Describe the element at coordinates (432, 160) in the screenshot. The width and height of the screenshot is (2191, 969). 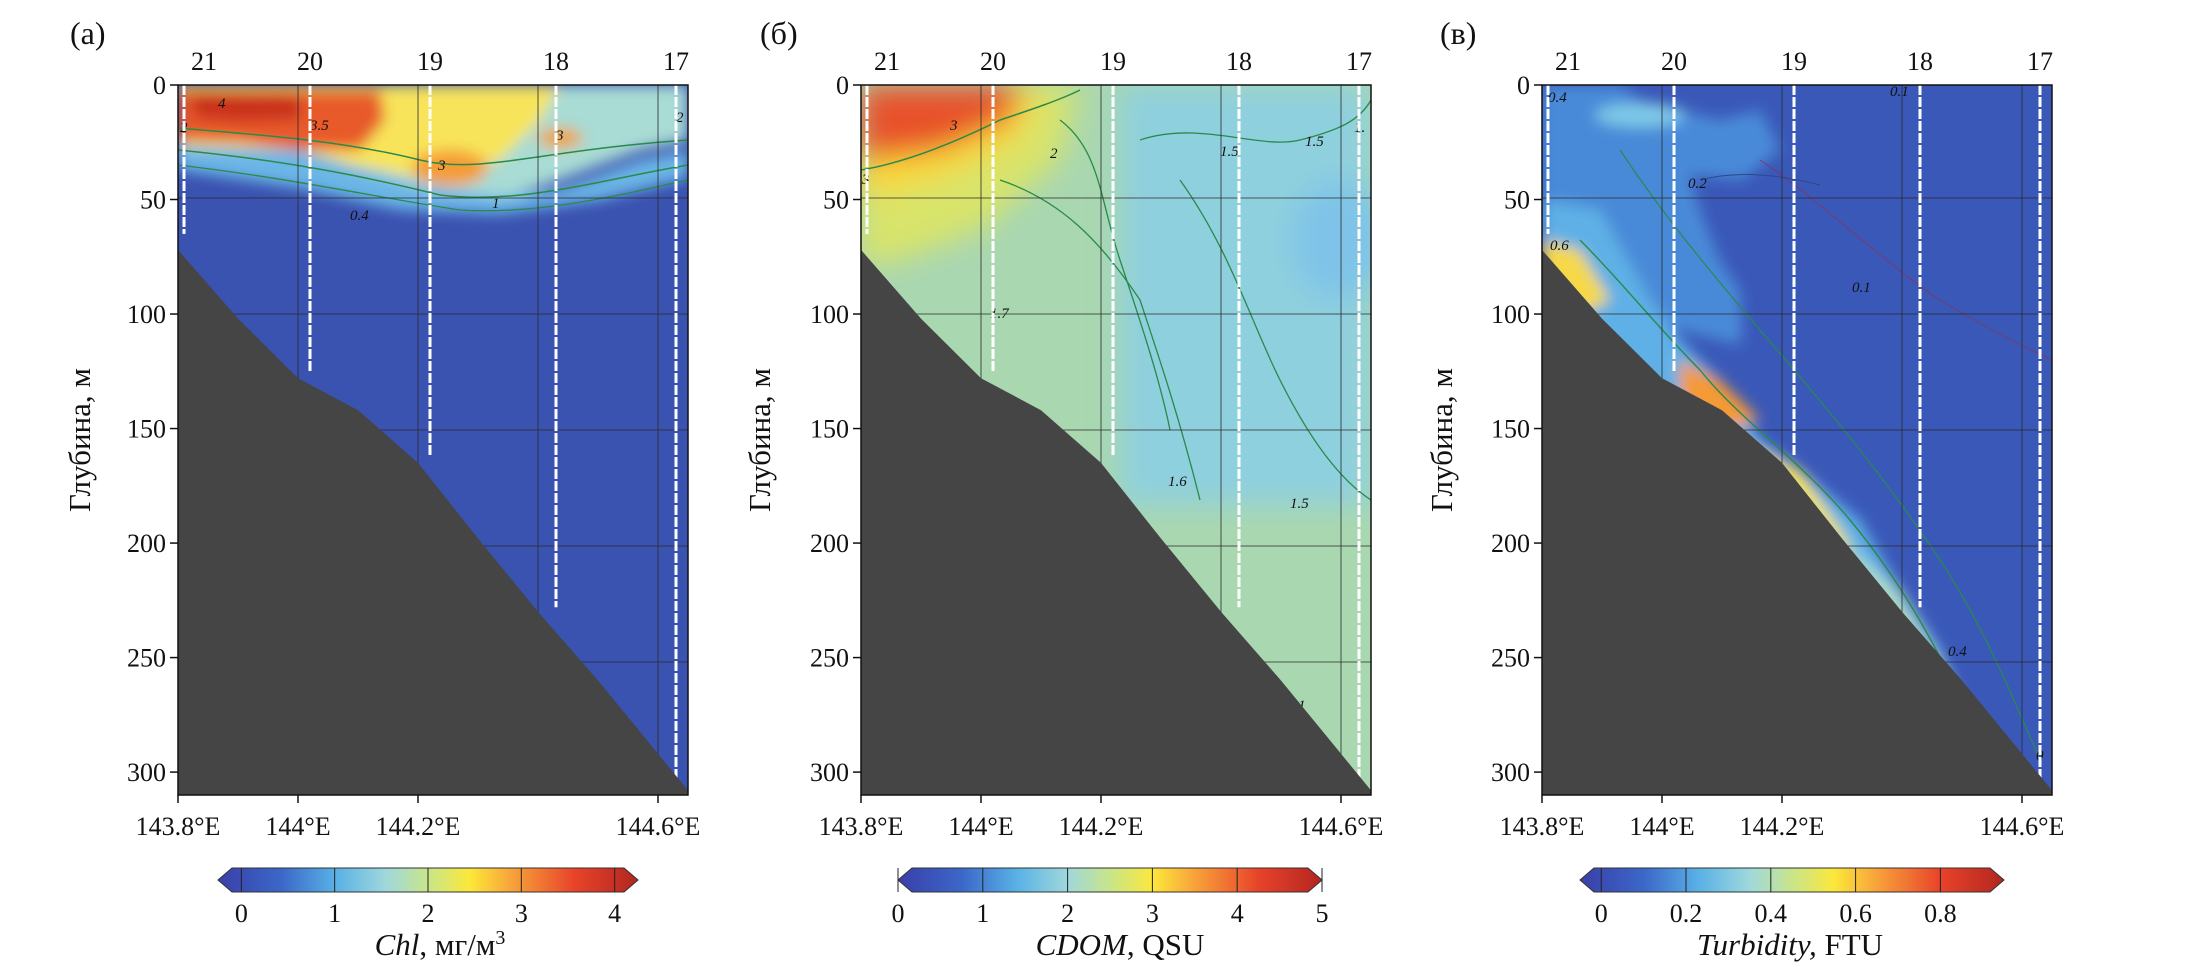
I see `chl-contour-labels: 4 3.5 3 3 1 0.4 2 2` at that location.